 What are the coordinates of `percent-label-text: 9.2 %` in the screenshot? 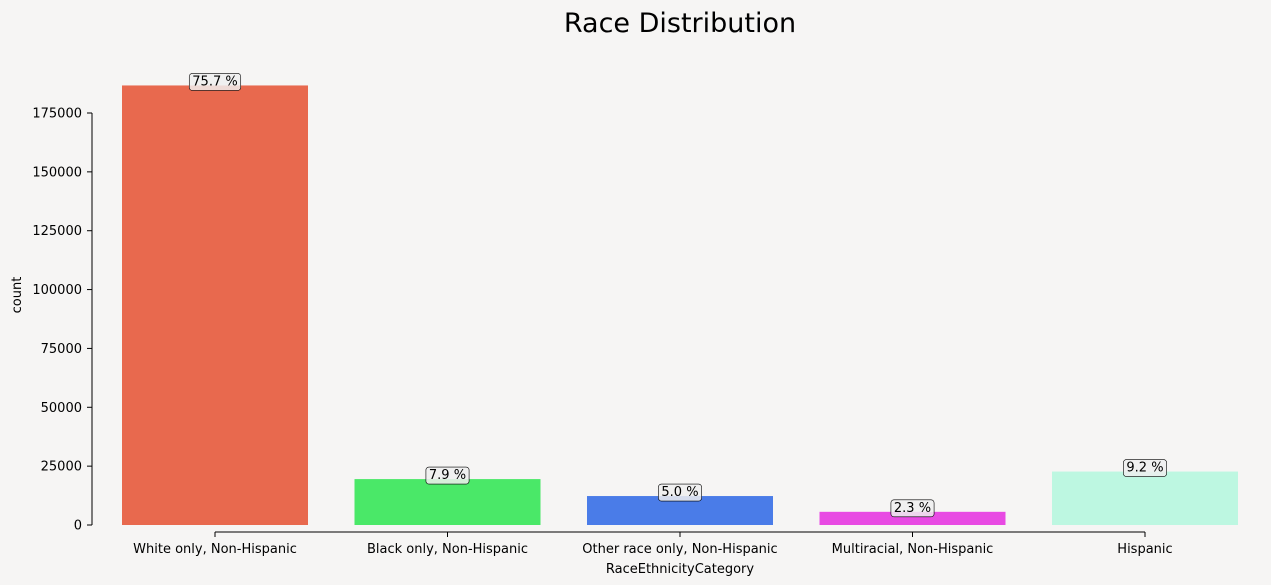 It's located at (1144, 468).